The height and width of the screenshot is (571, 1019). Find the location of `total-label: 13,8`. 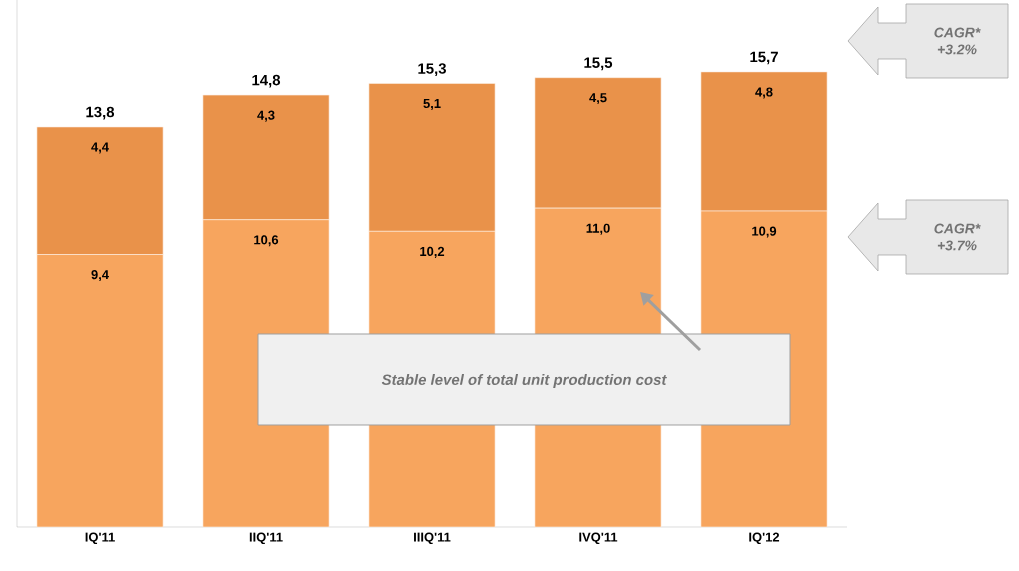

total-label: 13,8 is located at coordinates (100, 113).